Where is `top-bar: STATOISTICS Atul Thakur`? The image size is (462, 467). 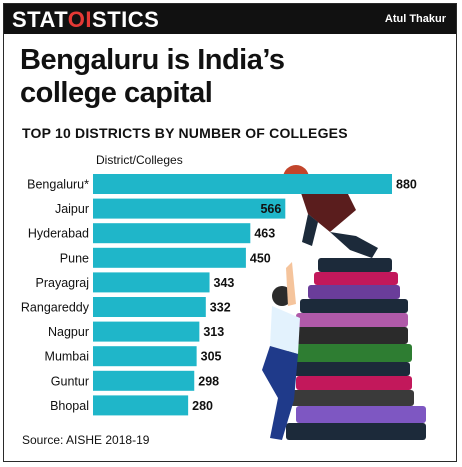 top-bar: STATOISTICS Atul Thakur is located at coordinates (230, 19).